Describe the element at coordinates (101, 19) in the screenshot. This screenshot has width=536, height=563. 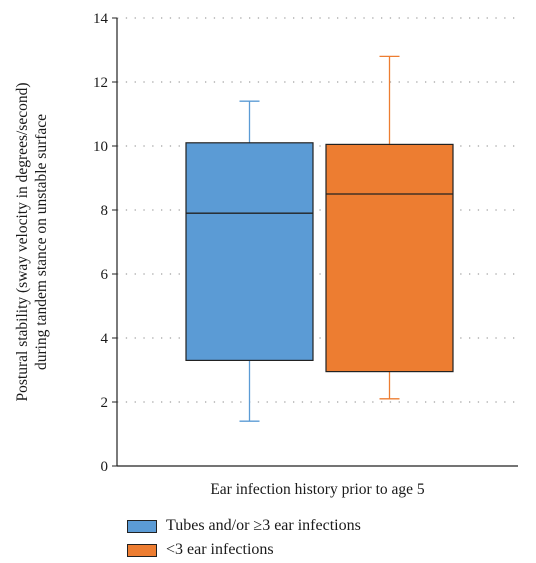
I see `y-tick-label: 14` at that location.